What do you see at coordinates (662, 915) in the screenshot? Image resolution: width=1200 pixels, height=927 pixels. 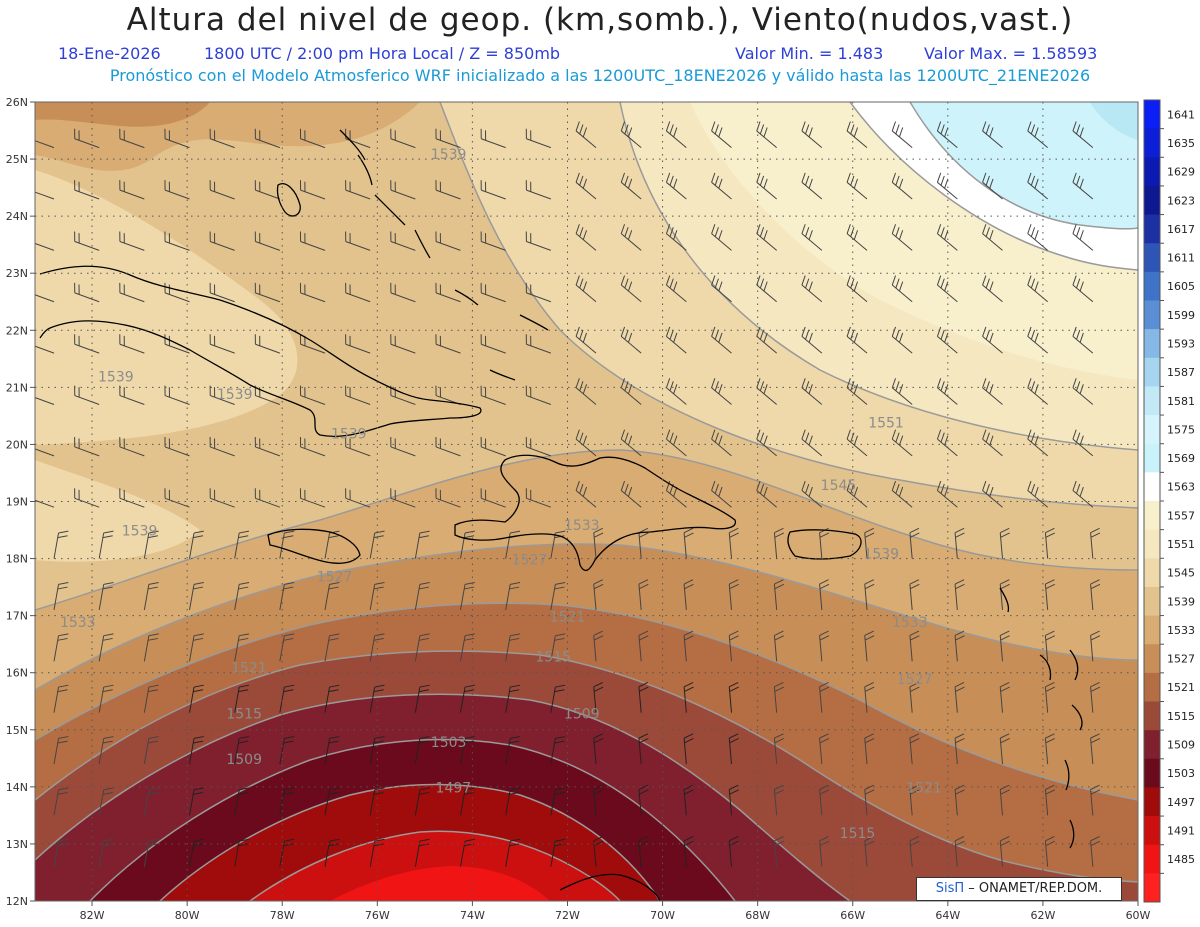 I see `lon-label: 70W` at bounding box center [662, 915].